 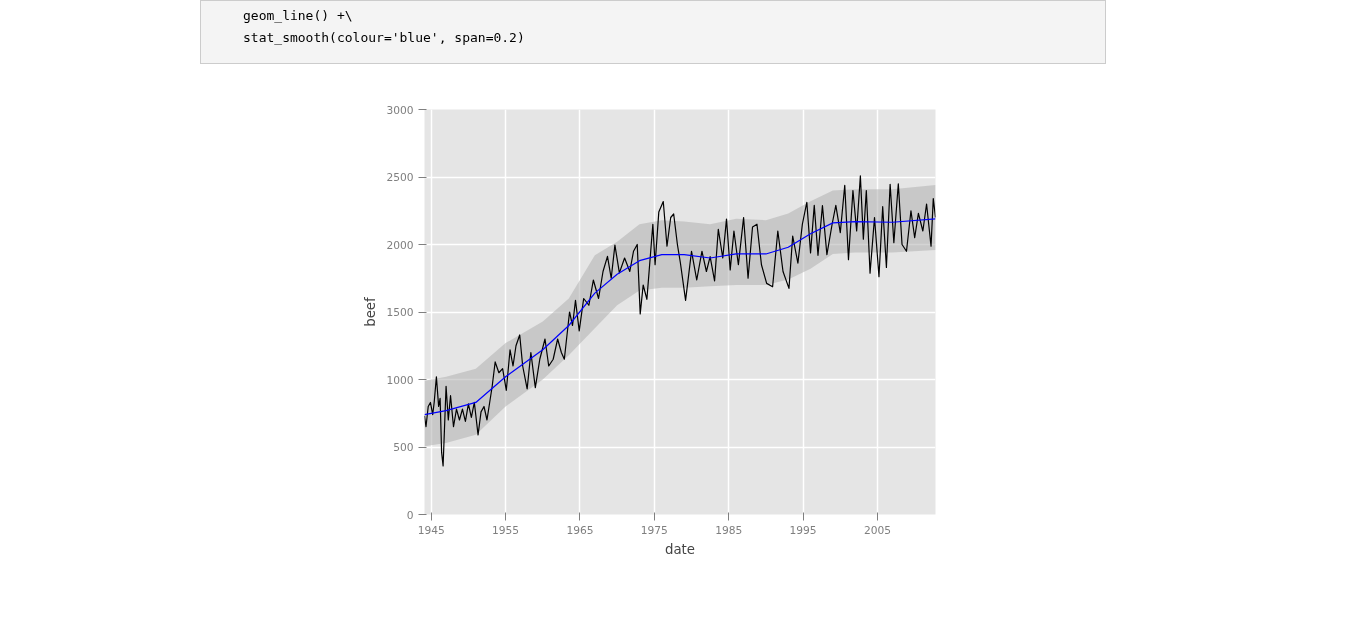 What do you see at coordinates (654, 530) in the screenshot?
I see `x-tick-label: 1975` at bounding box center [654, 530].